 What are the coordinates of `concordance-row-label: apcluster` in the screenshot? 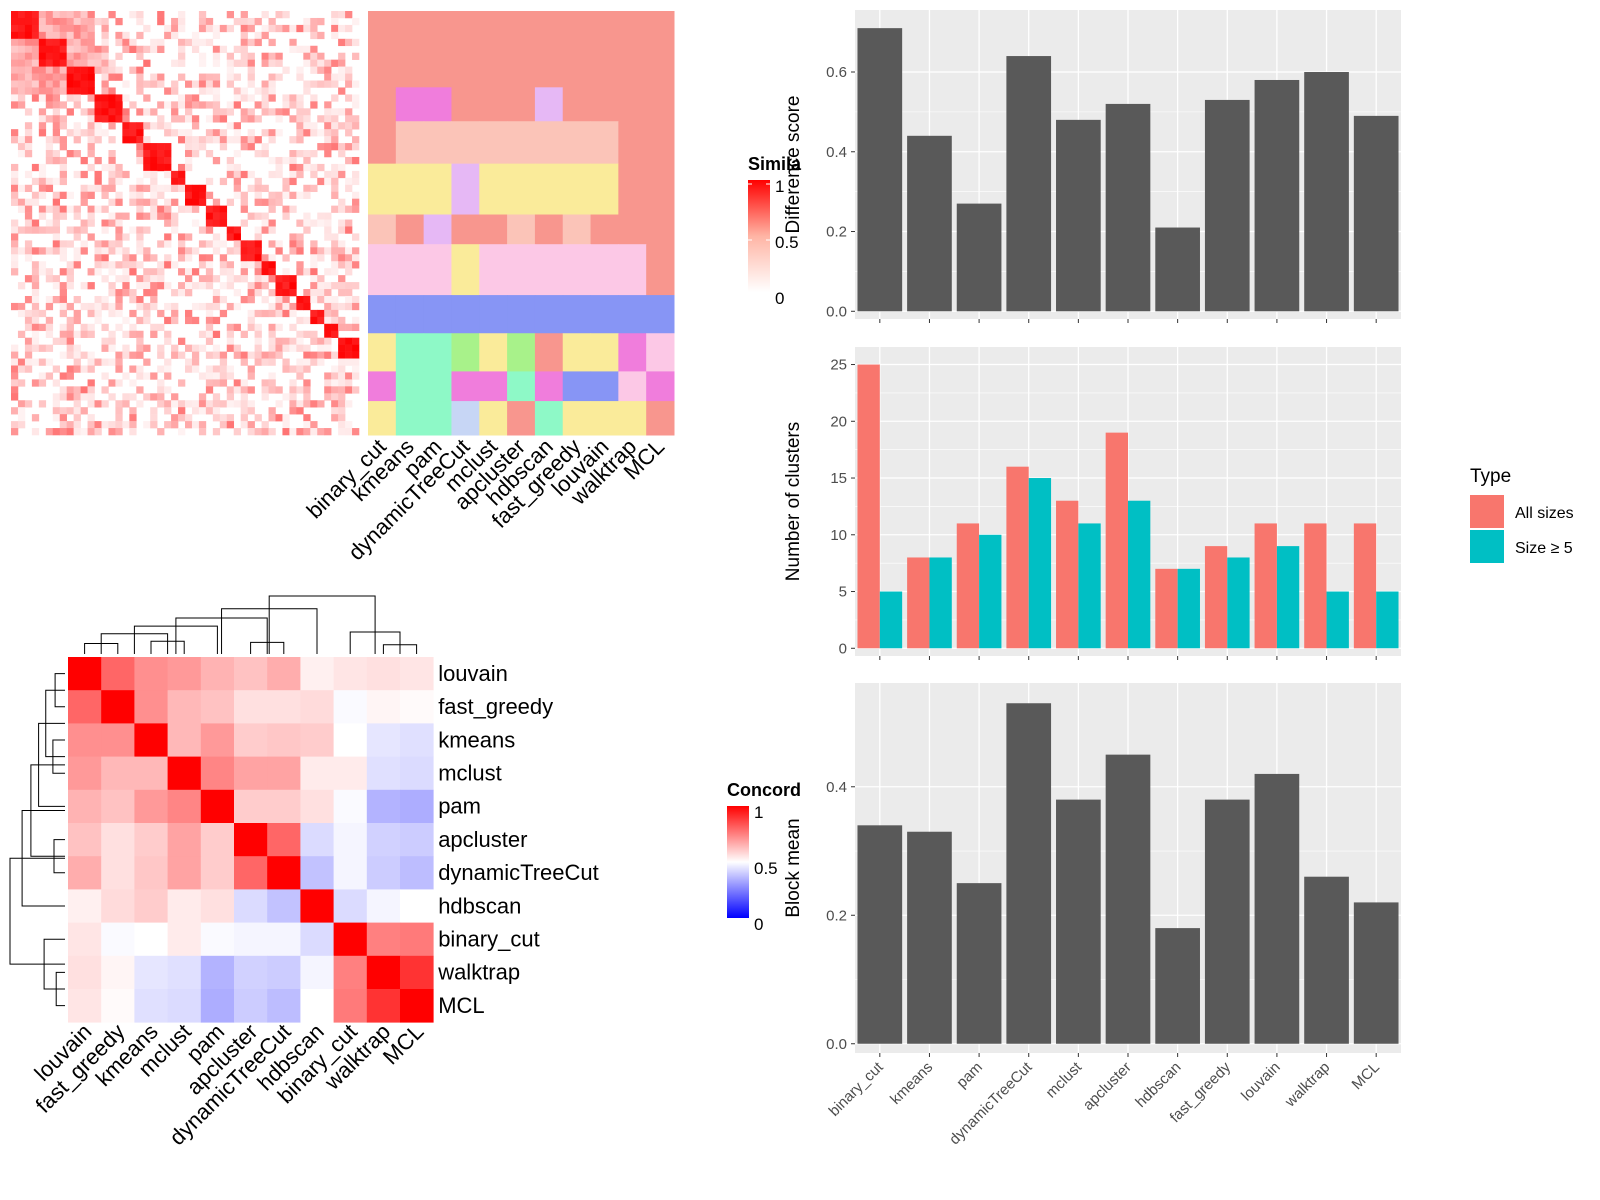 It's located at (482, 839).